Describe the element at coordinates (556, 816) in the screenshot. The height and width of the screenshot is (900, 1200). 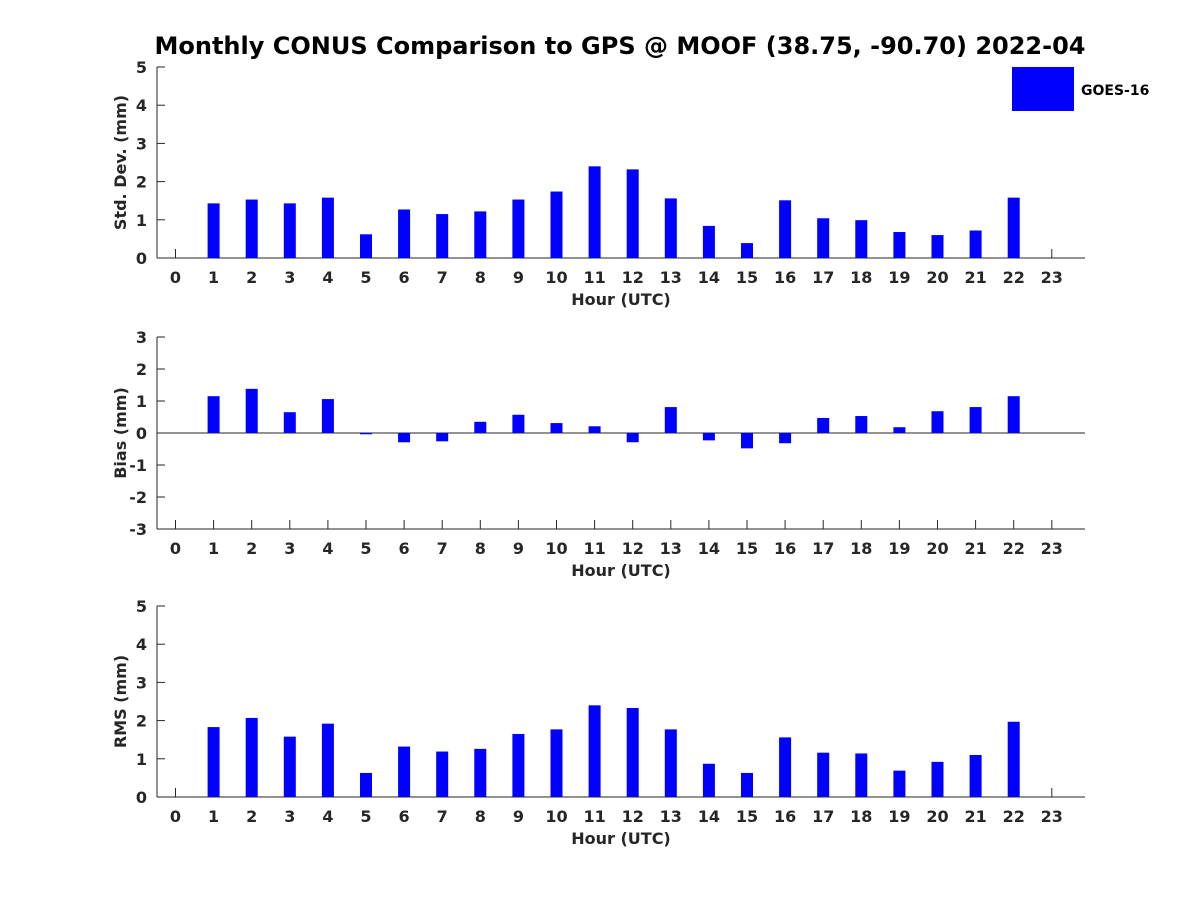
I see `x-tick-label: 10` at that location.